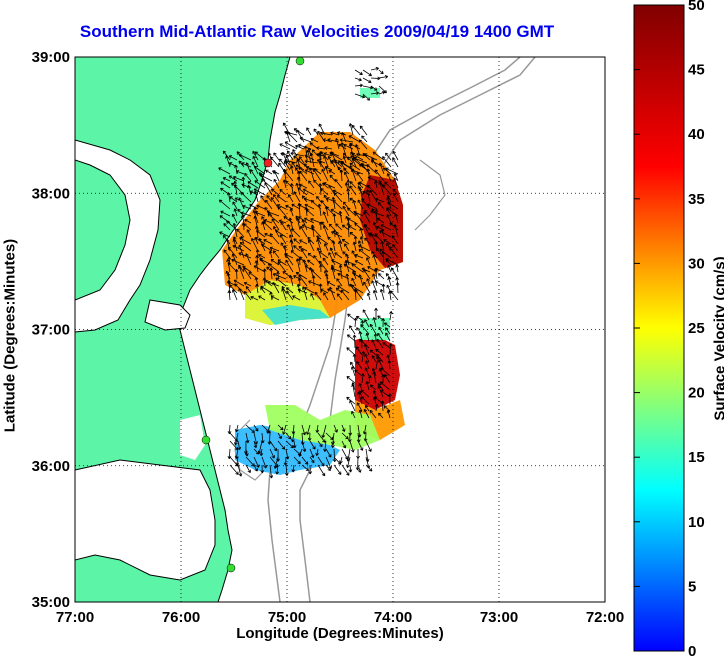 This screenshot has width=724, height=659. What do you see at coordinates (75, 617) in the screenshot?
I see `x-tick-label: 77:00` at bounding box center [75, 617].